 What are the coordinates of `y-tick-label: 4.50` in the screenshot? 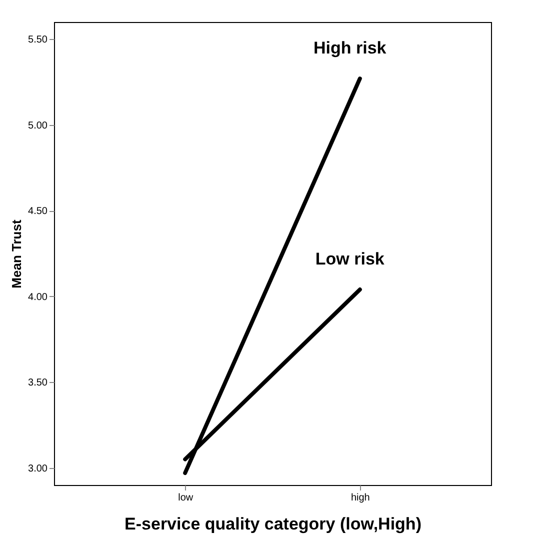 It's located at (38, 212).